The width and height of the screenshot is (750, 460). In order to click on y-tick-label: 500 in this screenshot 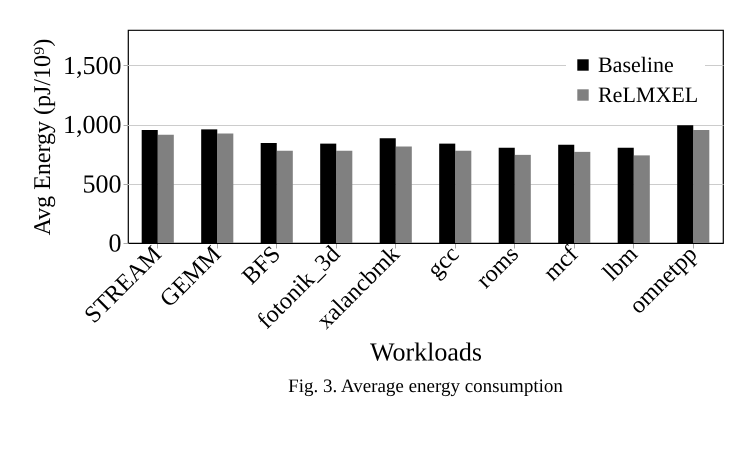, I will do `click(102, 183)`.